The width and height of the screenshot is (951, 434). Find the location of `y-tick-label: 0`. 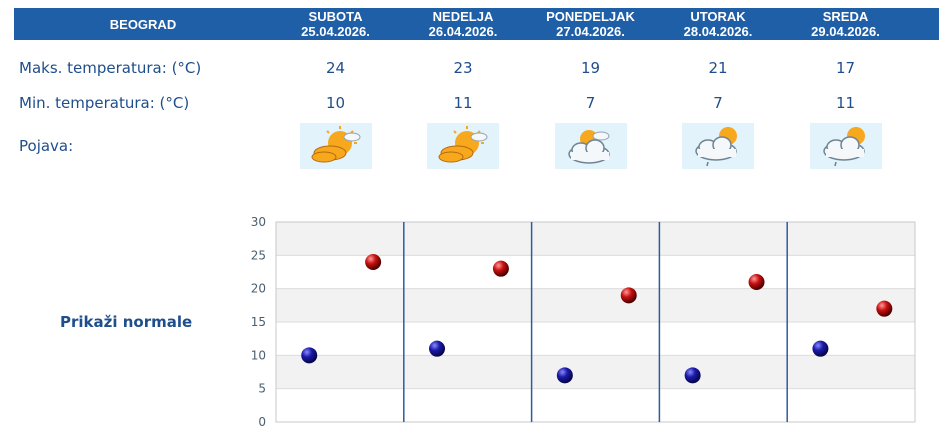

y-tick-label: 0 is located at coordinates (262, 422).